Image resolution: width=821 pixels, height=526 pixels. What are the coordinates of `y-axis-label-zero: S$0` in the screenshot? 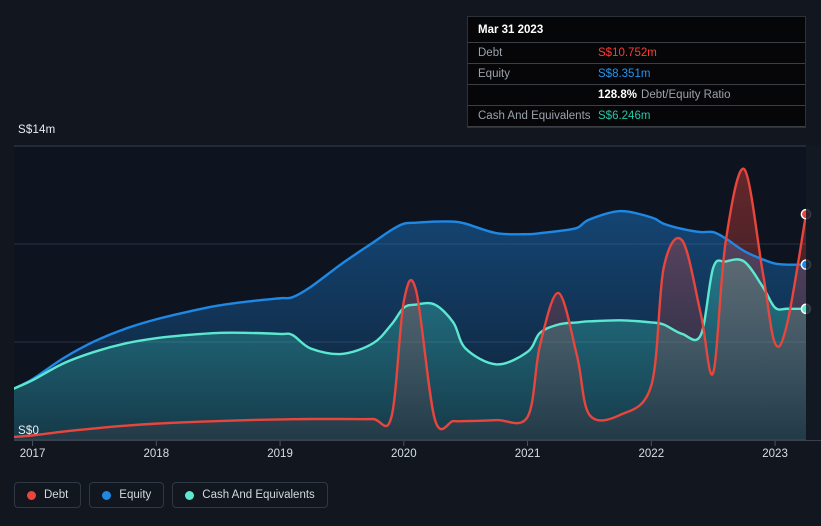 It's located at (29, 431).